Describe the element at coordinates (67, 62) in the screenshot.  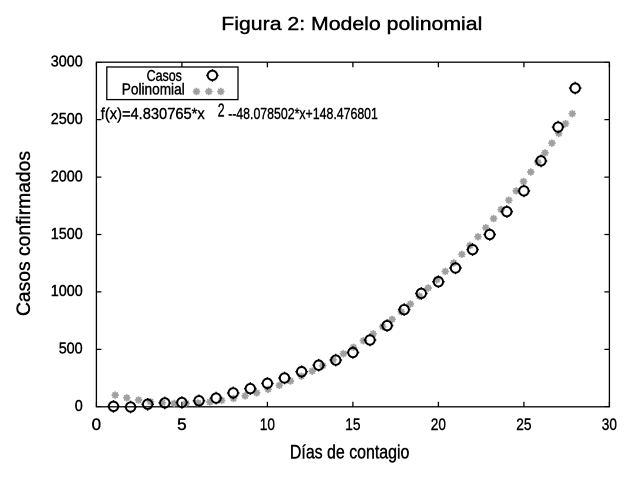
I see `svg-text: 3000` at that location.